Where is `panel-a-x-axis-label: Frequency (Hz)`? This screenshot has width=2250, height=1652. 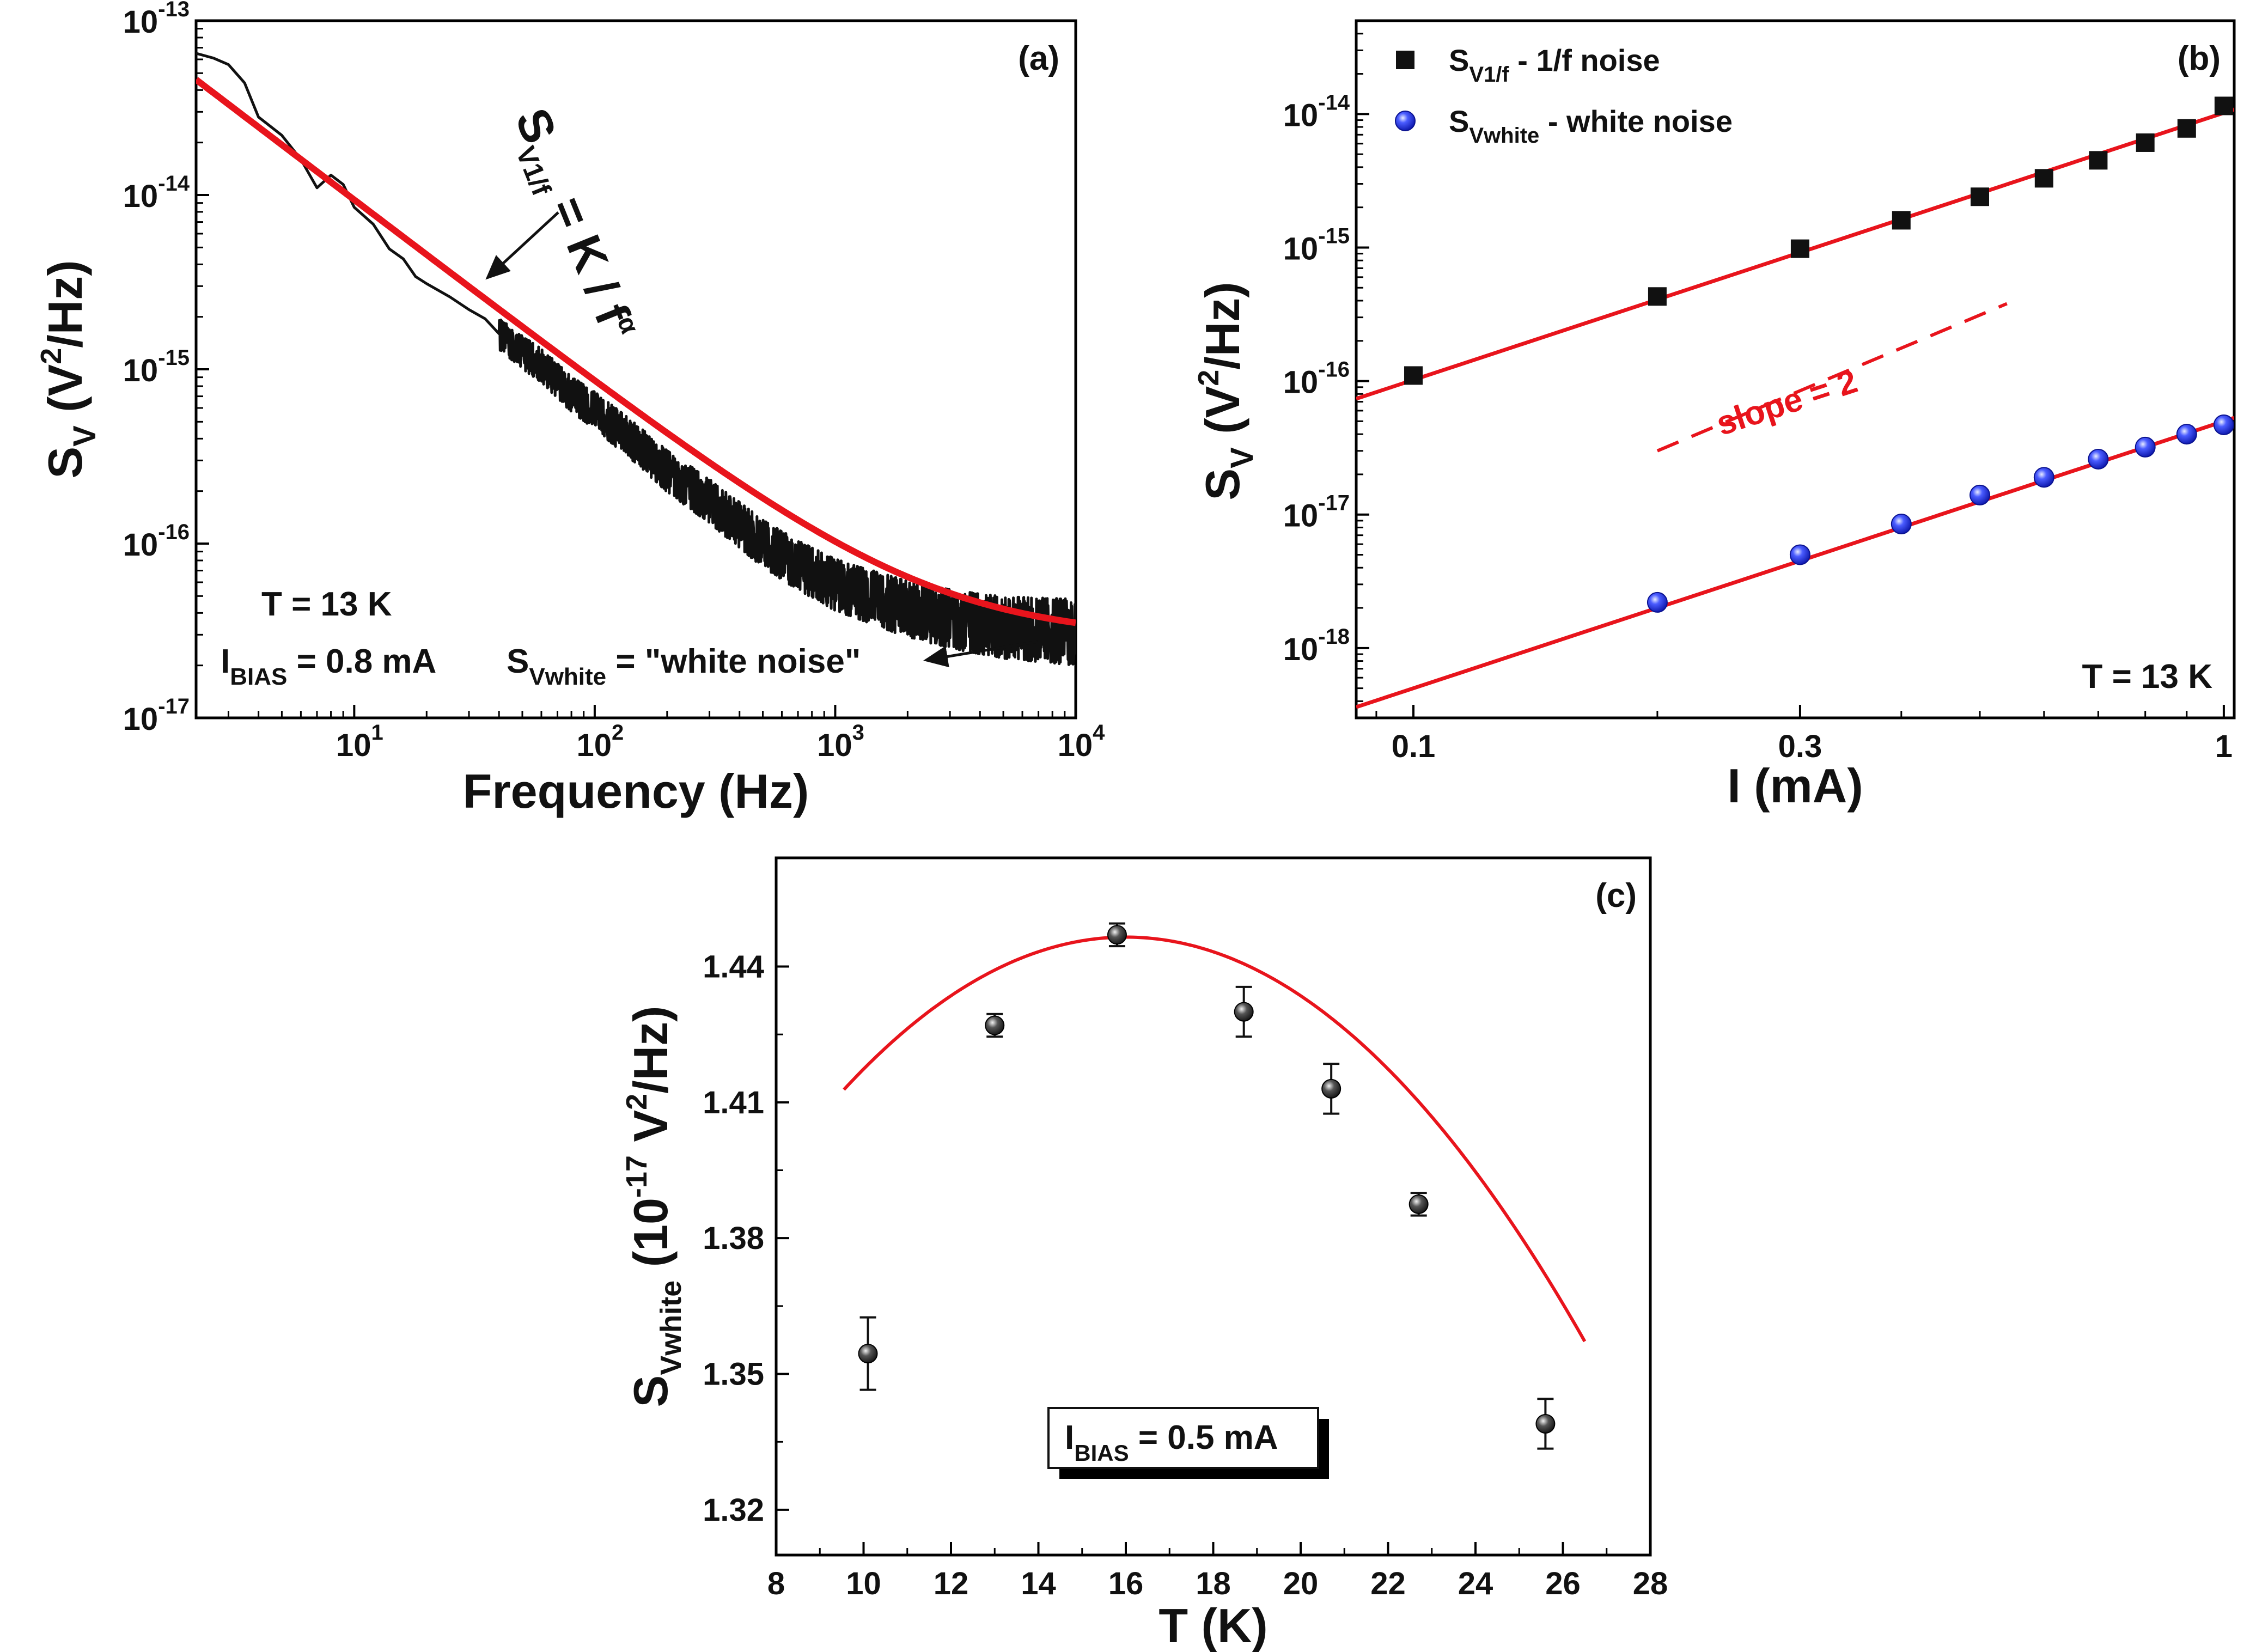 panel-a-x-axis-label: Frequency (Hz) is located at coordinates (636, 791).